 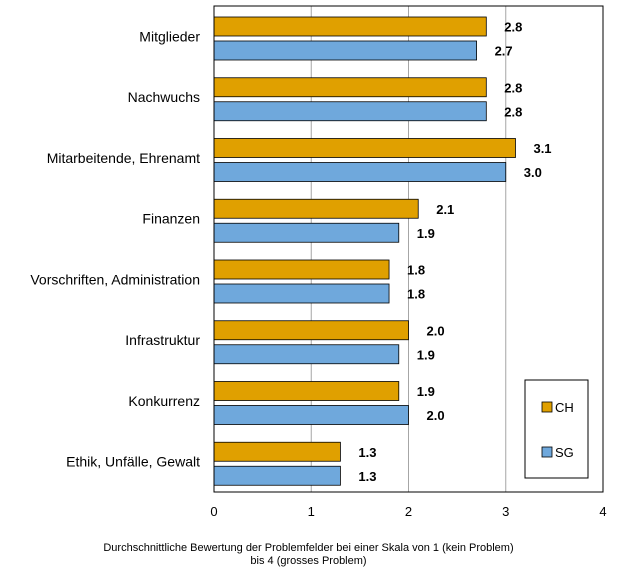 I want to click on x-tick-label: 2, so click(x=408, y=511).